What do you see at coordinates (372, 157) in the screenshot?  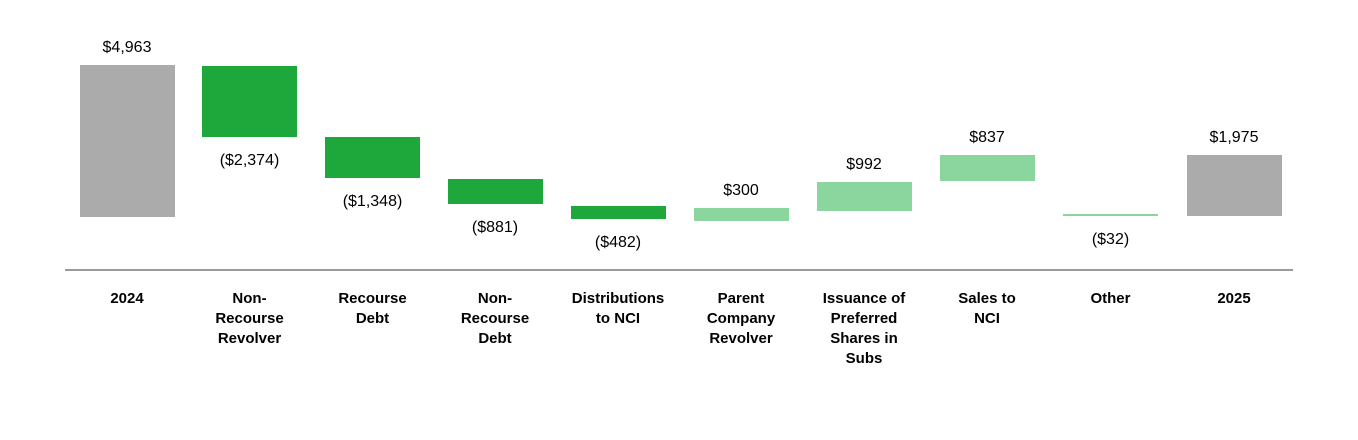 I see `bar-recourse-debt` at bounding box center [372, 157].